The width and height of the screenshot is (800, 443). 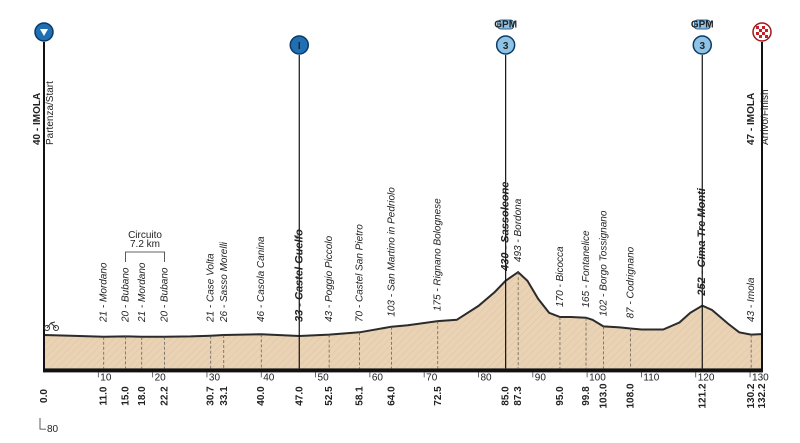 What do you see at coordinates (486, 377) in the screenshot?
I see `x-tick-label: 80` at bounding box center [486, 377].